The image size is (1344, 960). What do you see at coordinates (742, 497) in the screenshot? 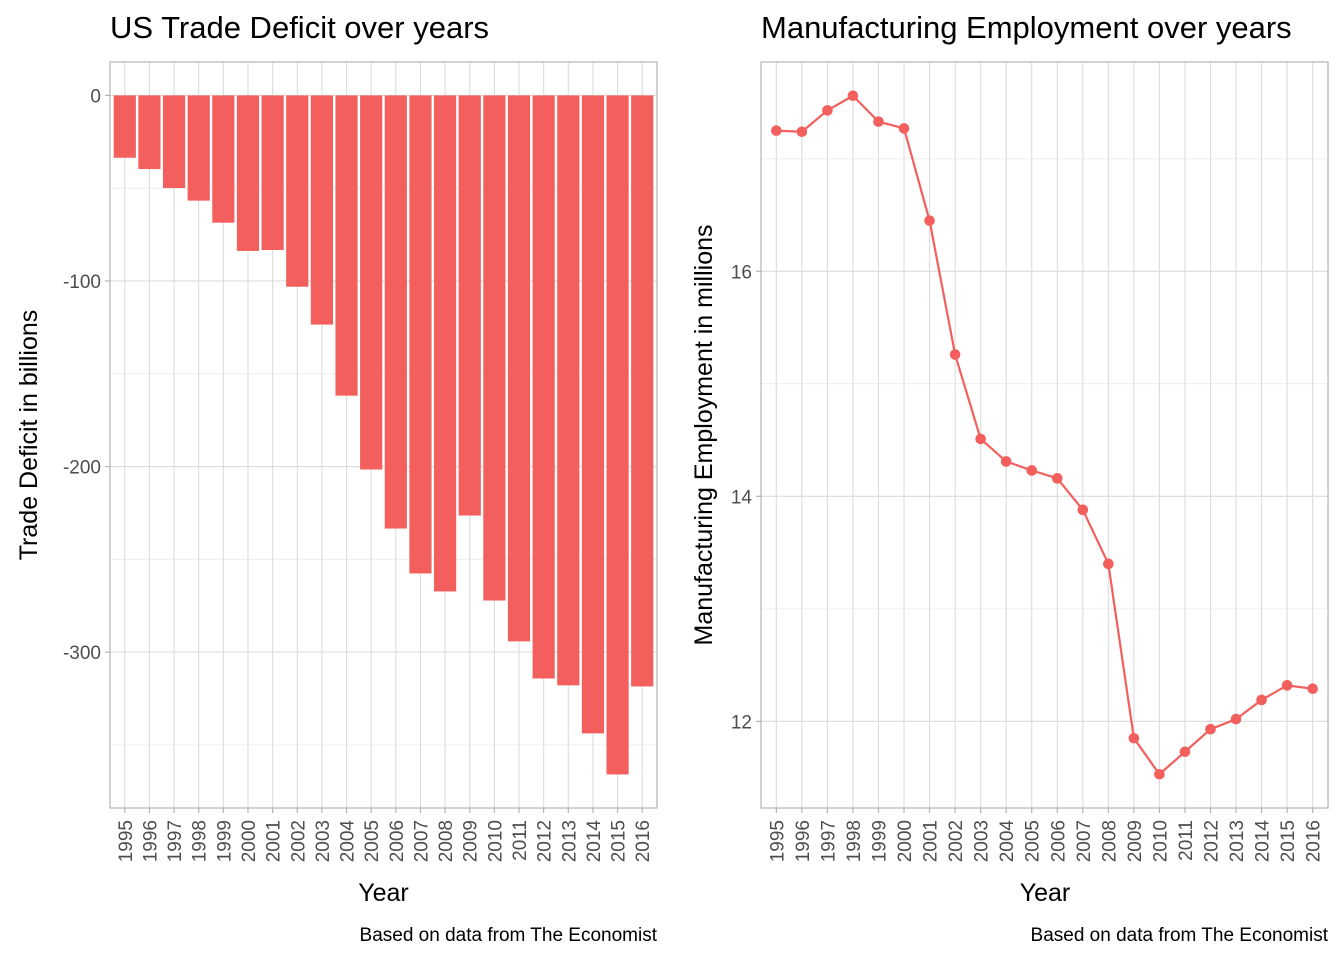
I see `y-tick-label: 14` at bounding box center [742, 497].